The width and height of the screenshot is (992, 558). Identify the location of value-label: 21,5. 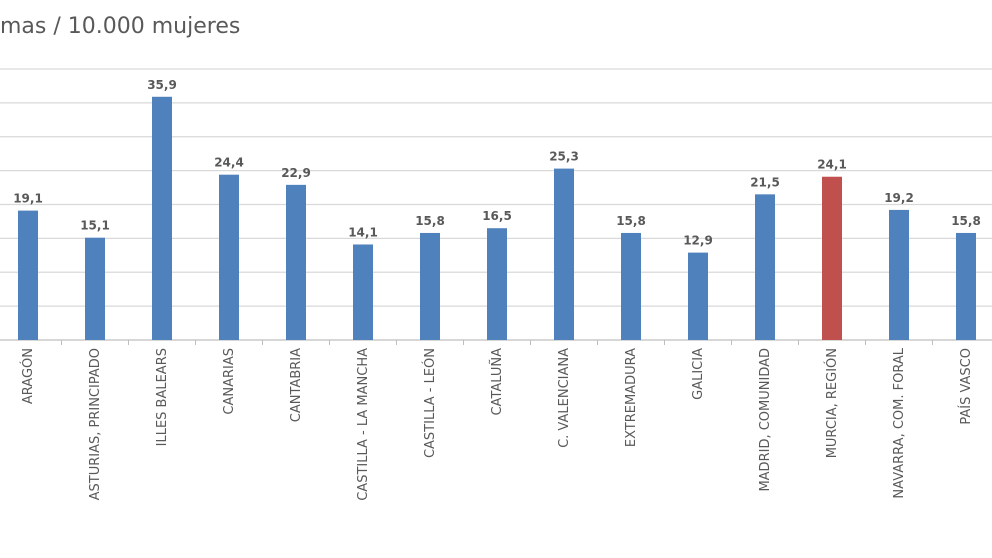
(765, 182).